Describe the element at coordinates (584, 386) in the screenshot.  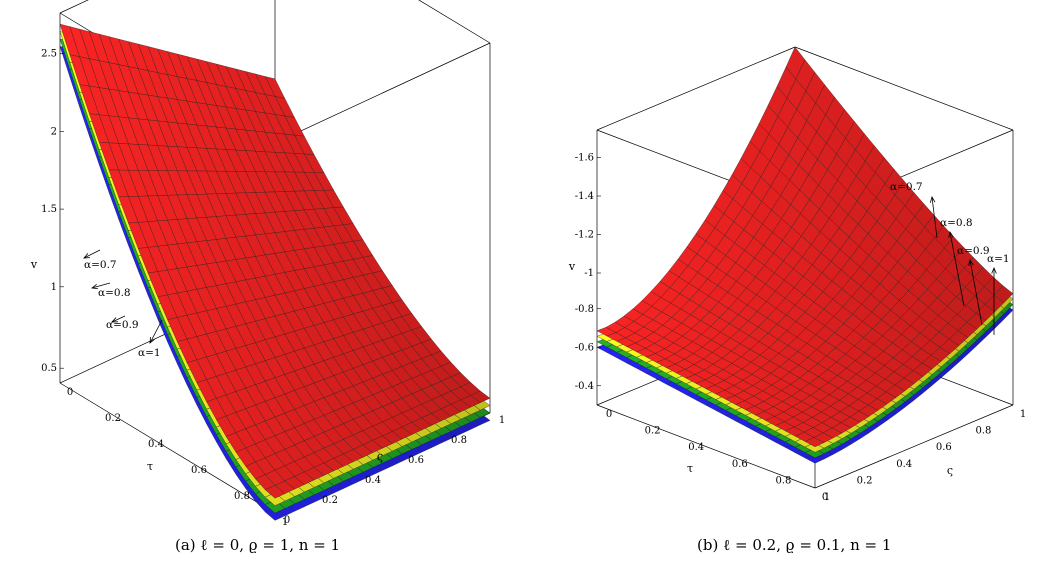
I see `z-tick-label: -0.4` at that location.